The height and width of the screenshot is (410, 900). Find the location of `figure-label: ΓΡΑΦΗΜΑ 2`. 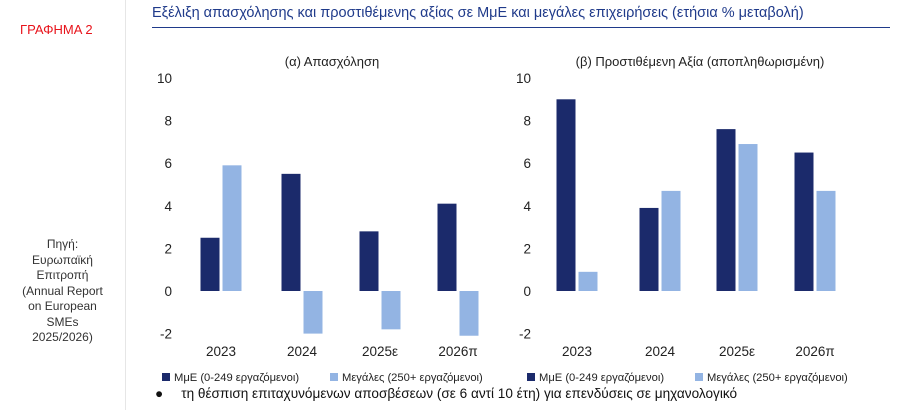

figure-label: ΓΡΑΦΗΜΑ 2 is located at coordinates (56, 29).